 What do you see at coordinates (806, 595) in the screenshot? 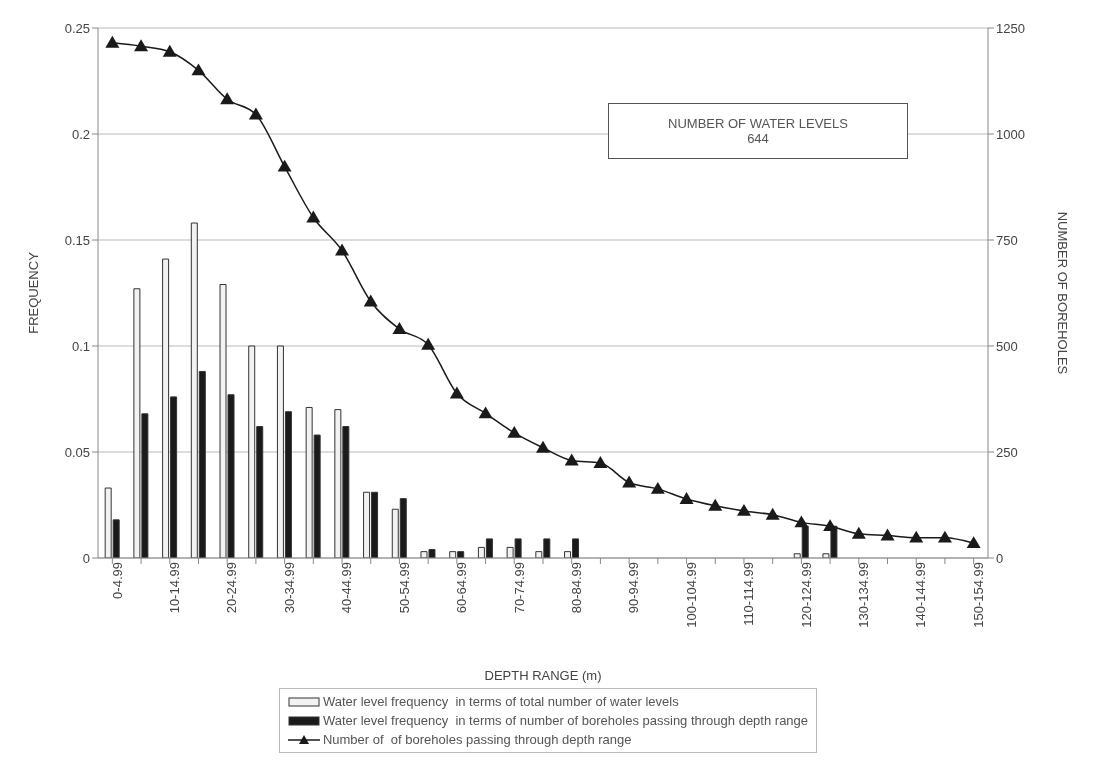
I see `x-tick-label: 120-124.99` at bounding box center [806, 595].